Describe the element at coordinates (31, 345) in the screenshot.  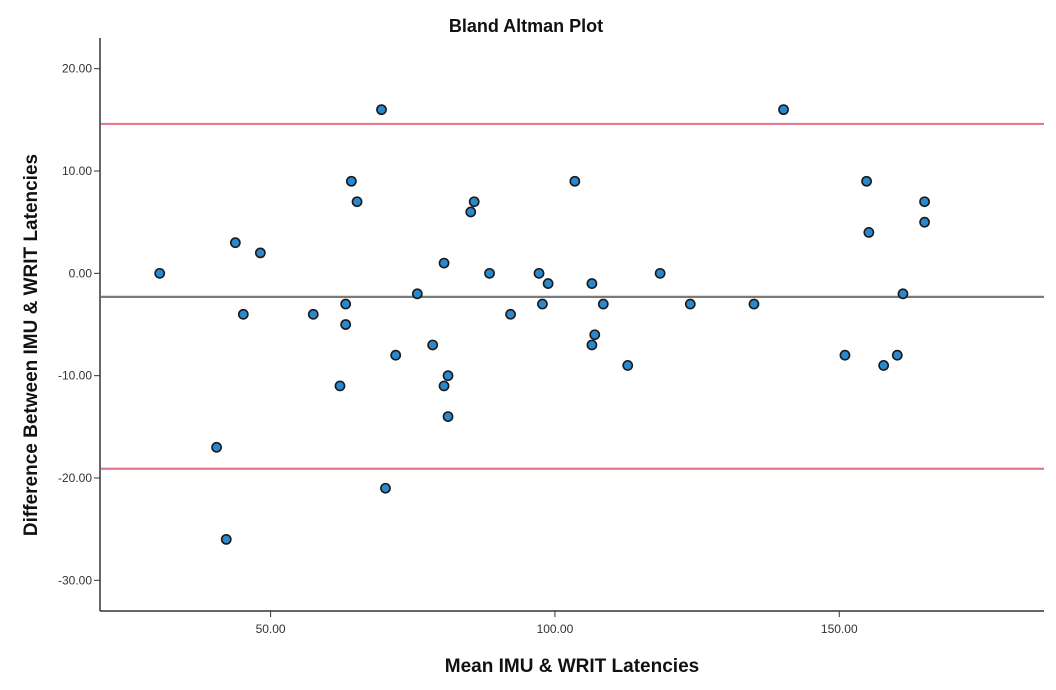
I see `y-axis-label: Difference Between IMU & WRIT Latencies` at that location.